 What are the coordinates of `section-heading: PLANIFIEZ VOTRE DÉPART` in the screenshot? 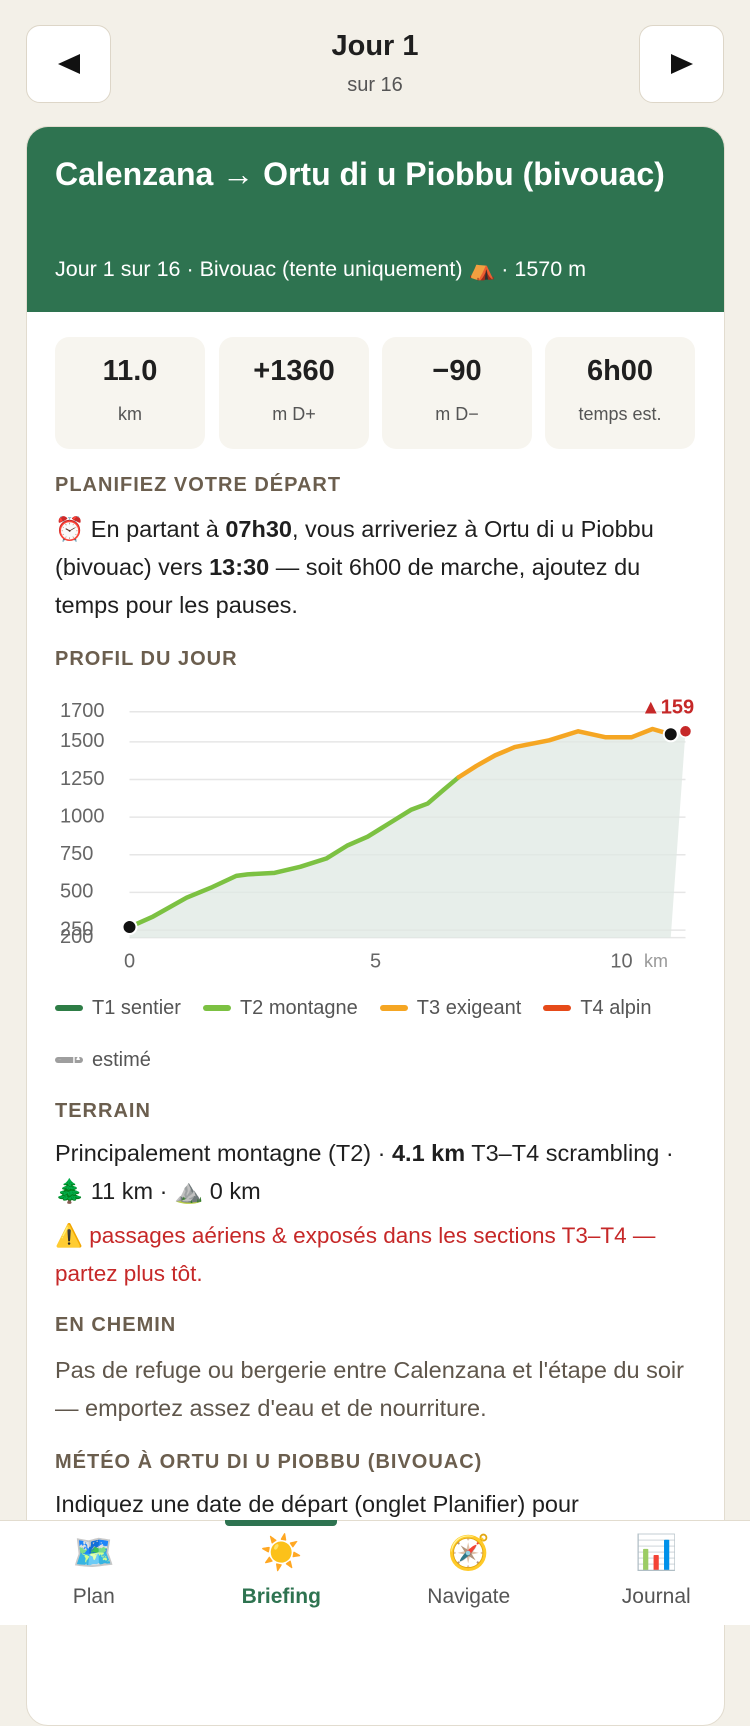 It's located at (198, 485).